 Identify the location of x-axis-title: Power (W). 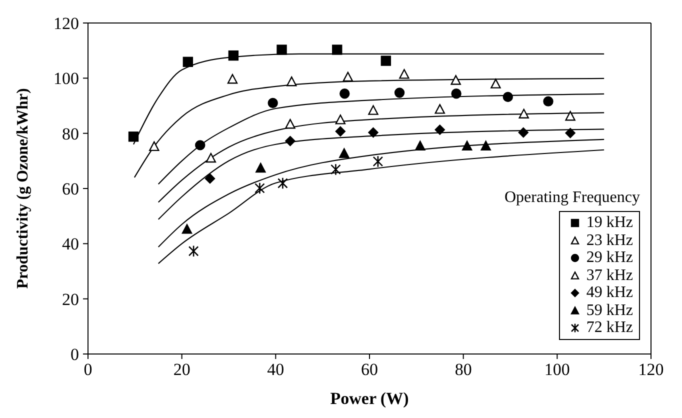
(369, 398).